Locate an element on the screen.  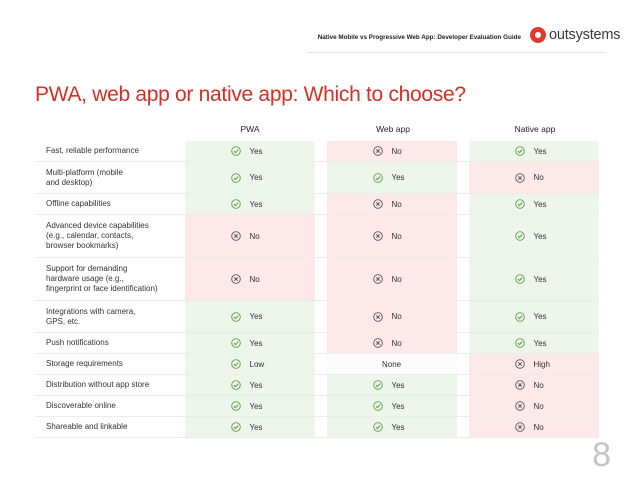
page-number: 8 is located at coordinates (601, 455).